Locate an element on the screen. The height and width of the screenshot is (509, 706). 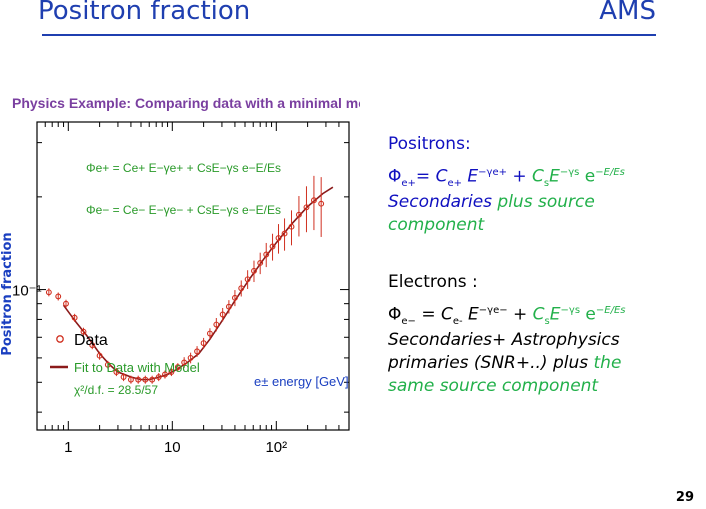
electron-formula: Φe− = Ce- E−γe− + CsE−γs e−E/Es is located at coordinates (507, 316).